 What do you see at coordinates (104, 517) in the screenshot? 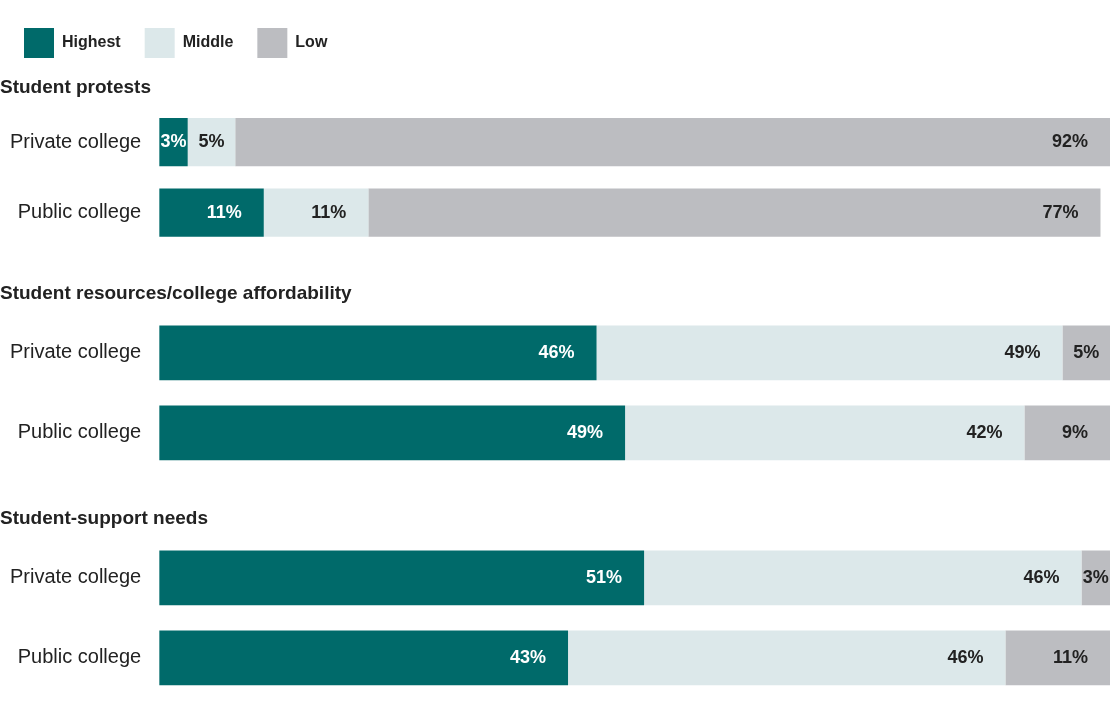
I see `chart-title: Student-support needs` at bounding box center [104, 517].